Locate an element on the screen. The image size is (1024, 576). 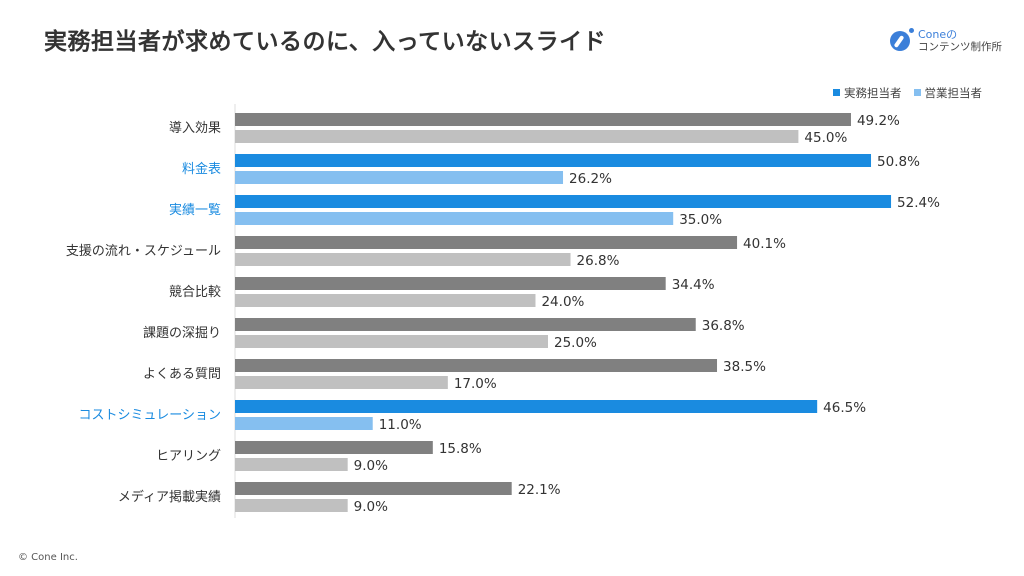
value-label: 26.8% is located at coordinates (598, 261).